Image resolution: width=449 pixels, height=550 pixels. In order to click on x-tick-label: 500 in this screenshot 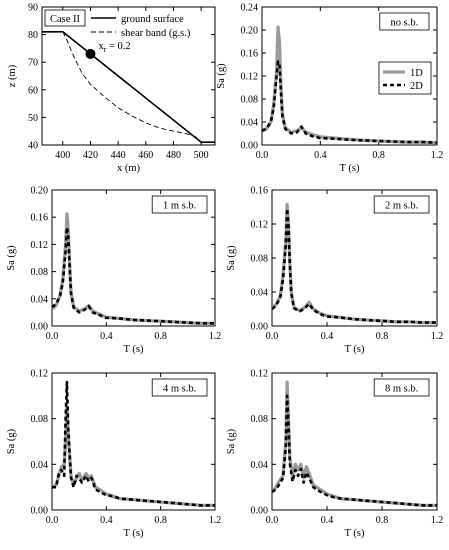, I will do `click(201, 155)`.